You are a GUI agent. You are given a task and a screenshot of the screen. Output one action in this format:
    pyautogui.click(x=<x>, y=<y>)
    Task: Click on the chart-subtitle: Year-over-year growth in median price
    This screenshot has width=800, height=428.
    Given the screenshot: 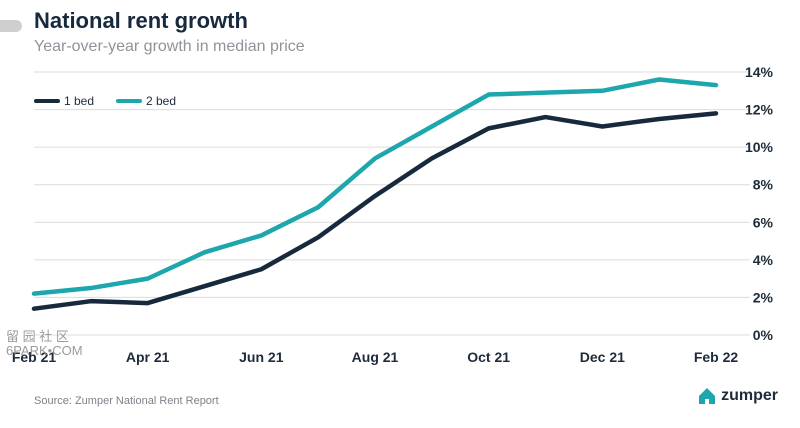 What is the action you would take?
    pyautogui.click(x=169, y=46)
    